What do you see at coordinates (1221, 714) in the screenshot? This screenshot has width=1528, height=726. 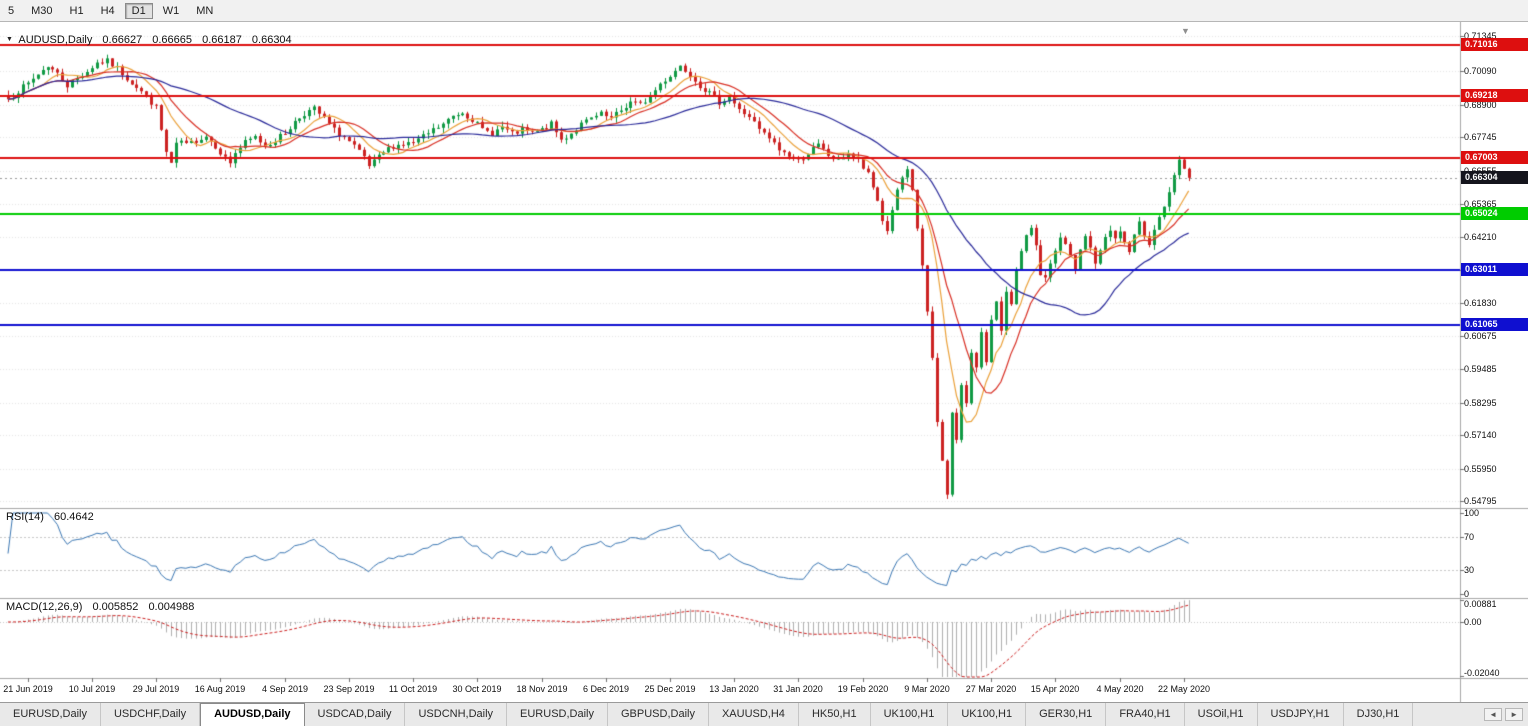 I see `chart-tab-usoil-h1: USOil,H1` at bounding box center [1221, 714].